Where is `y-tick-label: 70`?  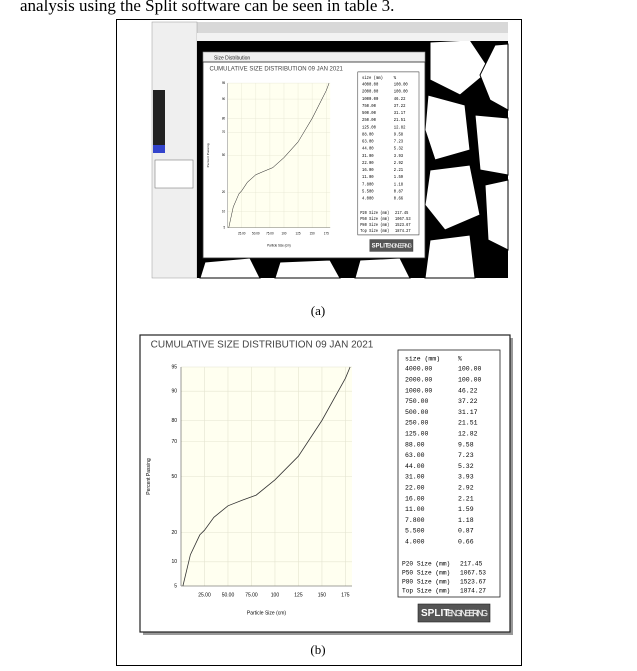
y-tick-label: 70 is located at coordinates (224, 132).